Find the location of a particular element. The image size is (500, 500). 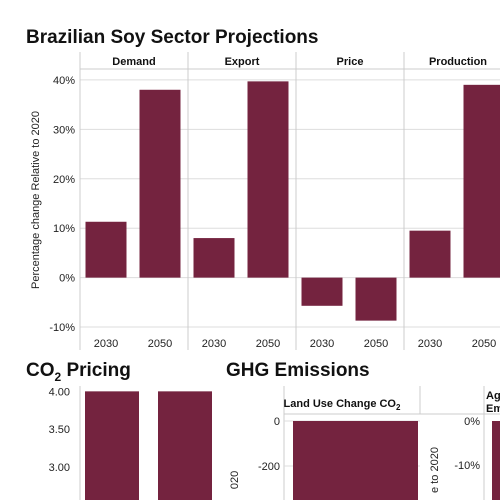

ghg-y-tick-label: 0 is located at coordinates (277, 422).